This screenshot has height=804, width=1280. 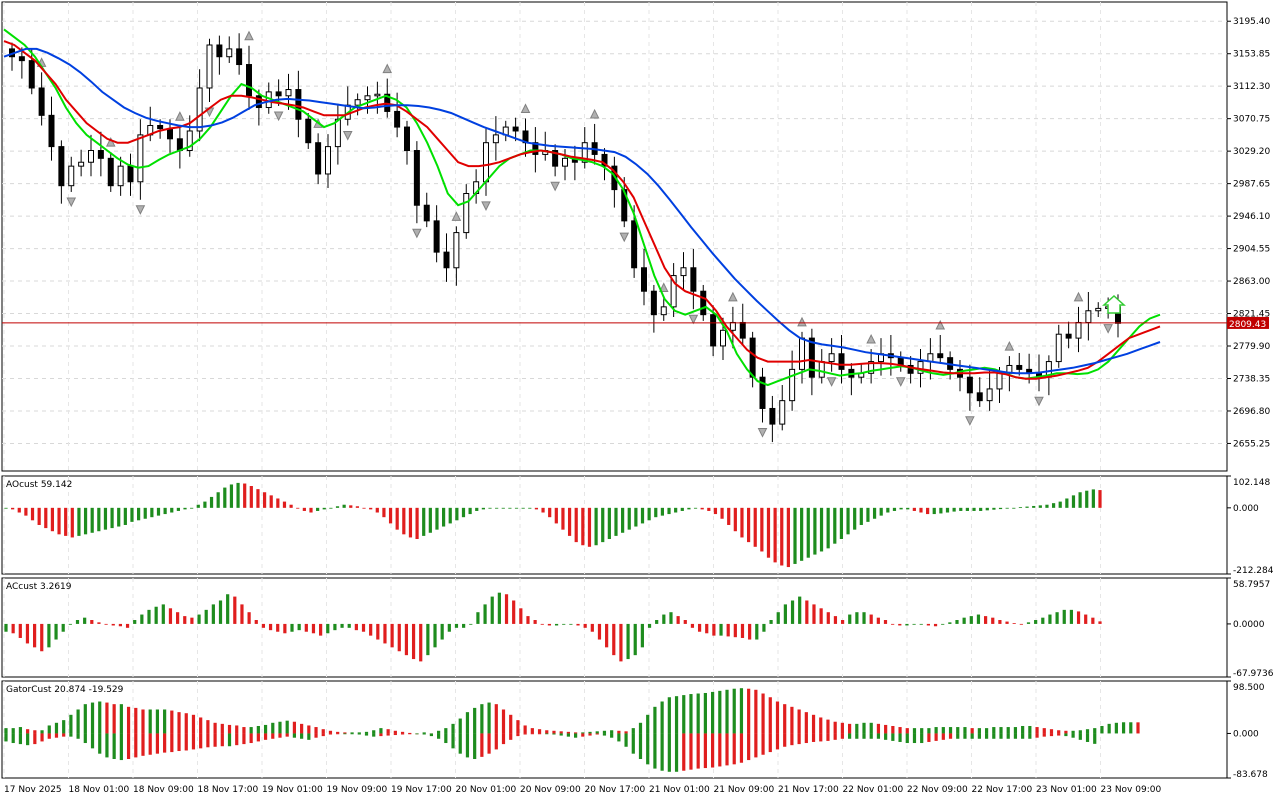 What do you see at coordinates (614, 525) in the screenshot?
I see `panel-frame-ao` at bounding box center [614, 525].